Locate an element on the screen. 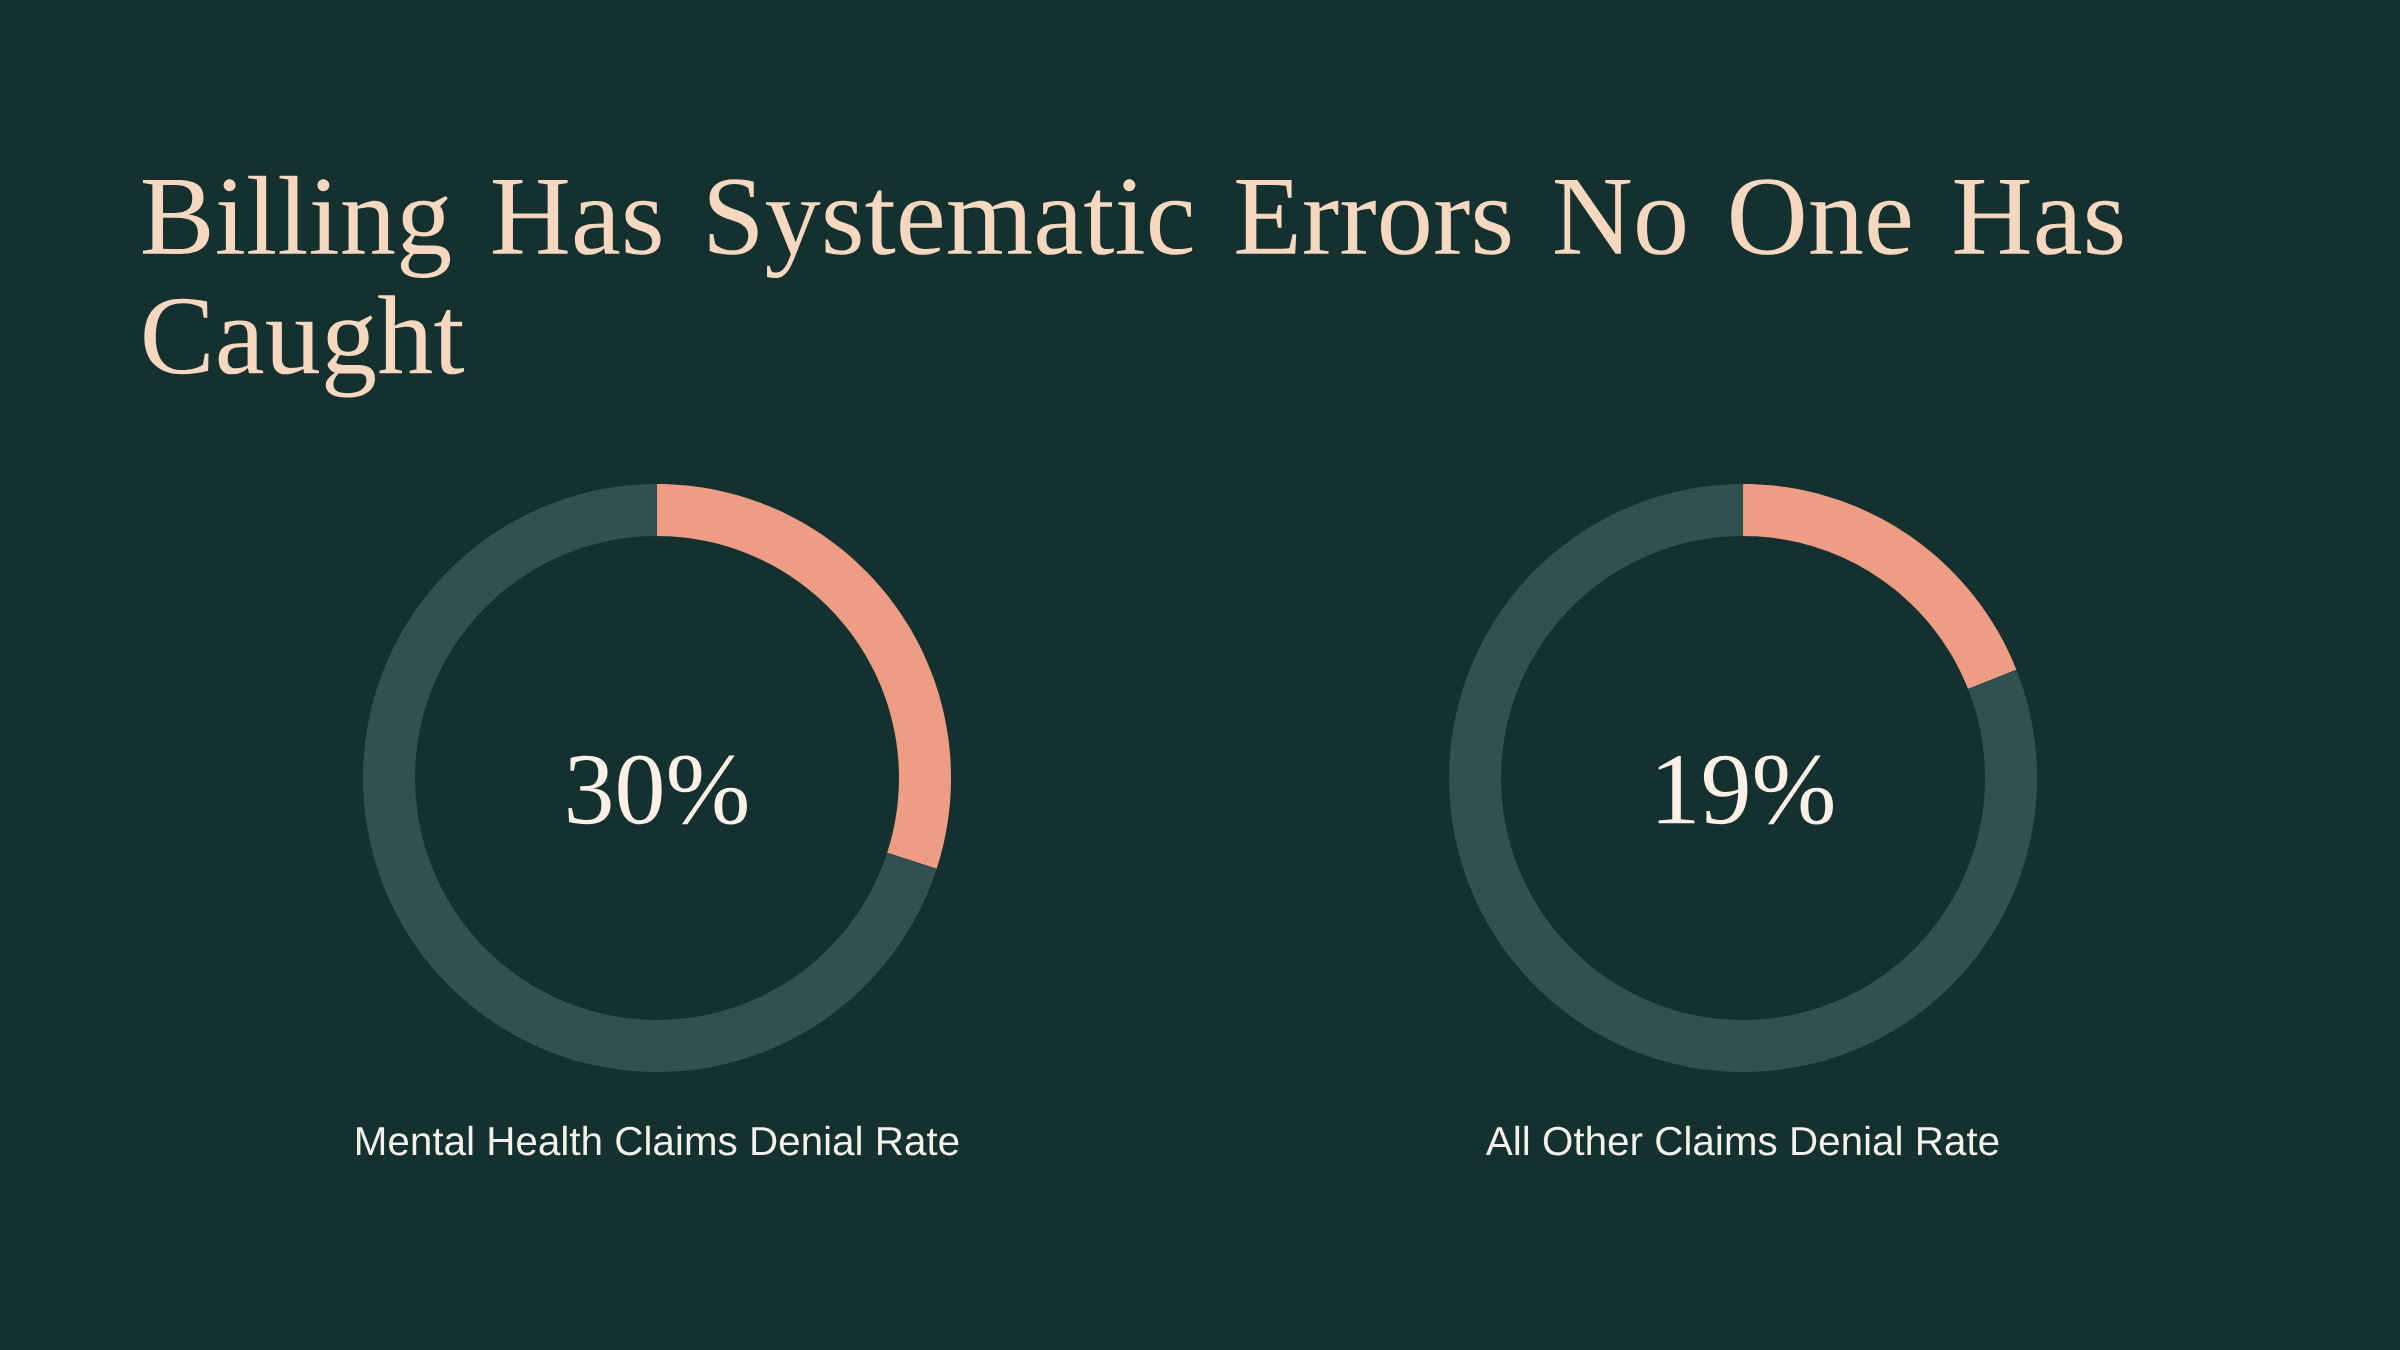 This screenshot has width=2400, height=1350. text: 30% is located at coordinates (657, 790).